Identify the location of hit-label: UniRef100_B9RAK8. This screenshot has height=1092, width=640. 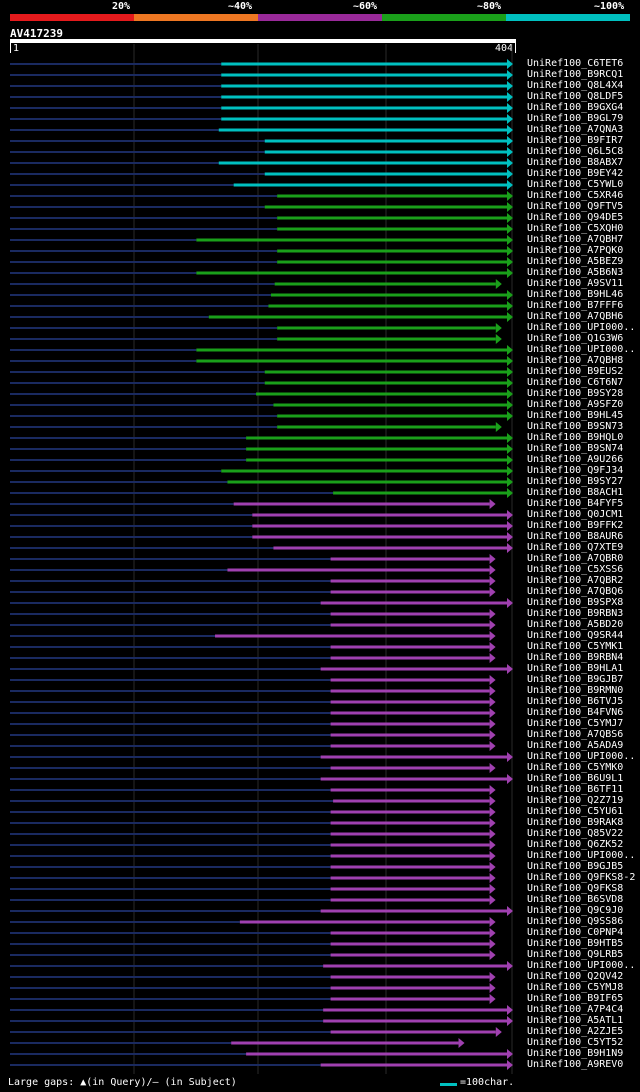
(575, 822).